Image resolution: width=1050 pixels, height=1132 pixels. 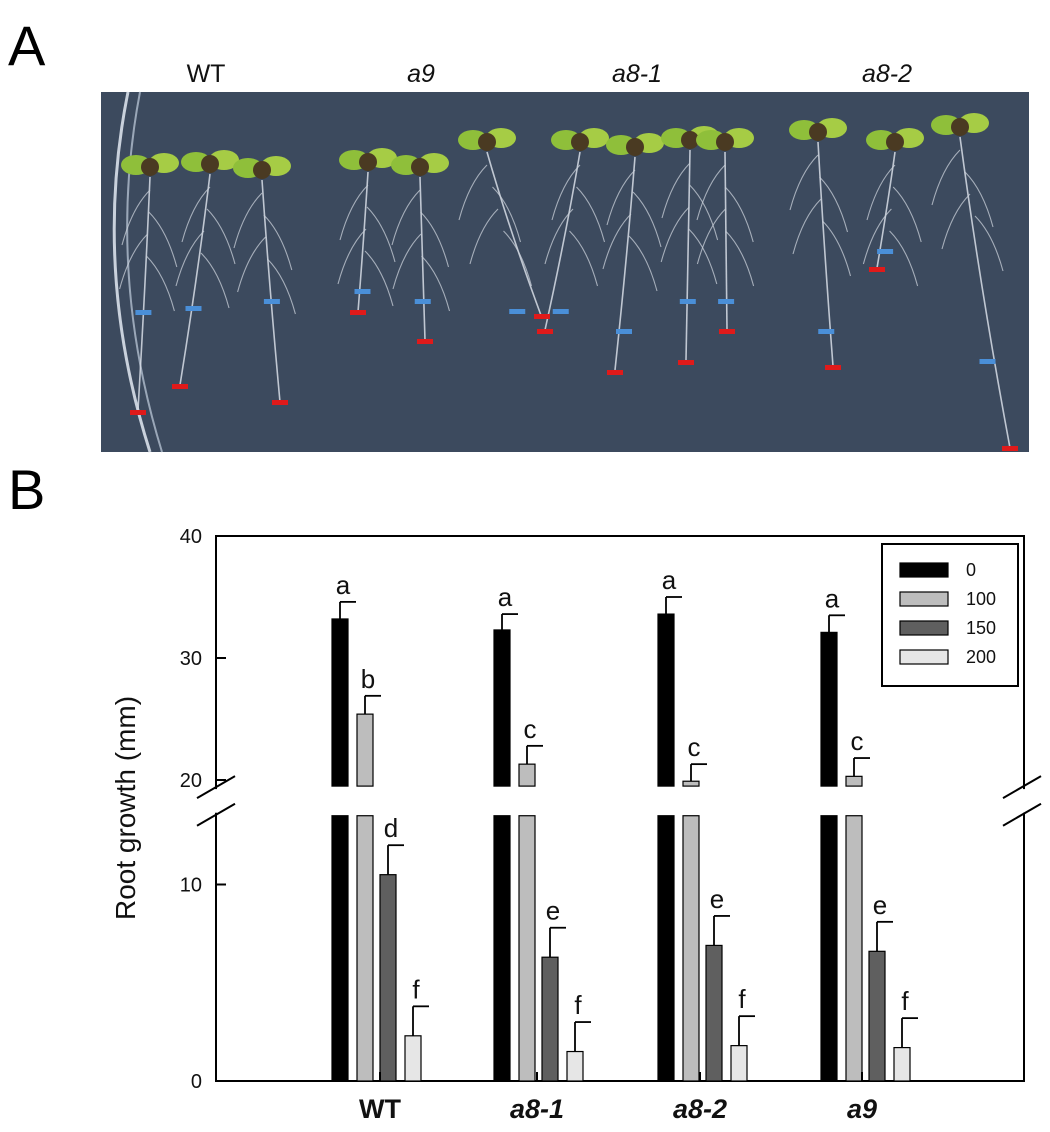 I want to click on bar-200-a8-1: f, so click(x=578, y=1036).